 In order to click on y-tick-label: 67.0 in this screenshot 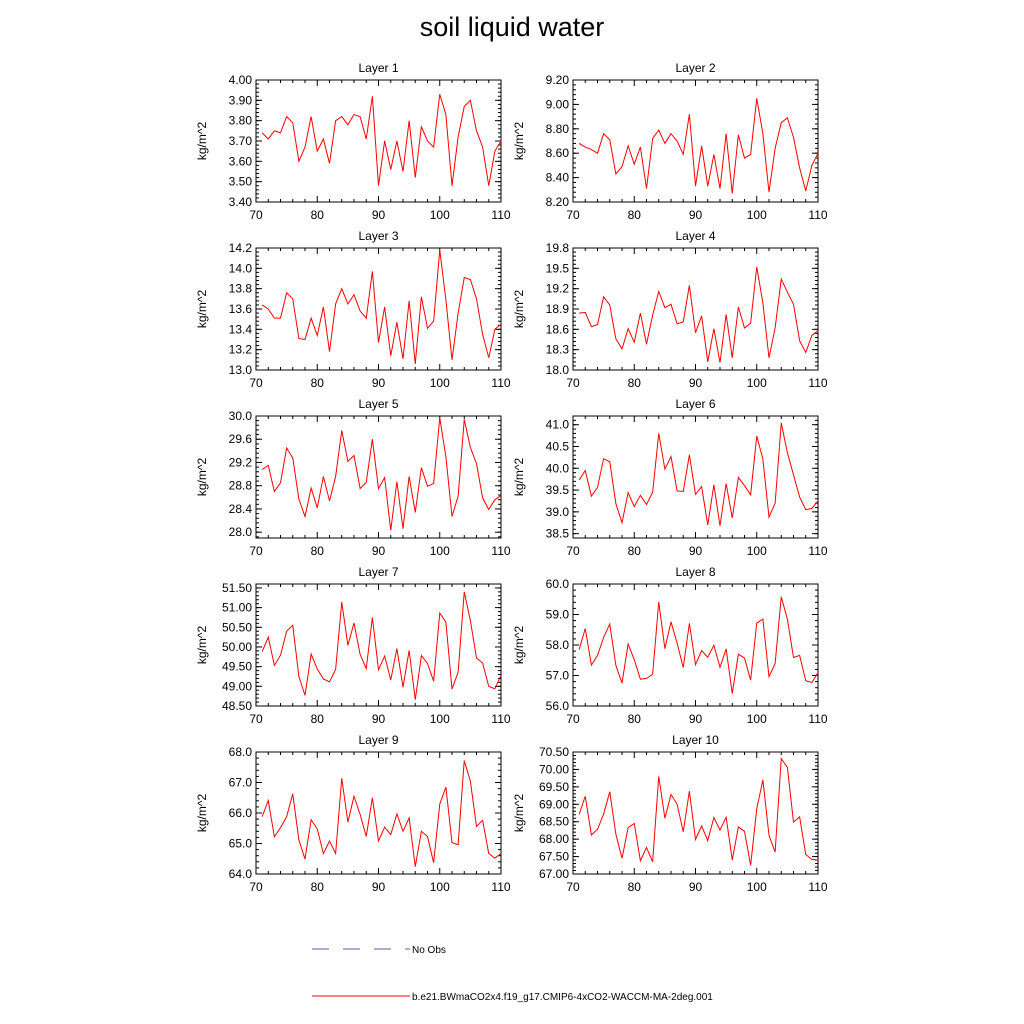, I will do `click(241, 783)`.